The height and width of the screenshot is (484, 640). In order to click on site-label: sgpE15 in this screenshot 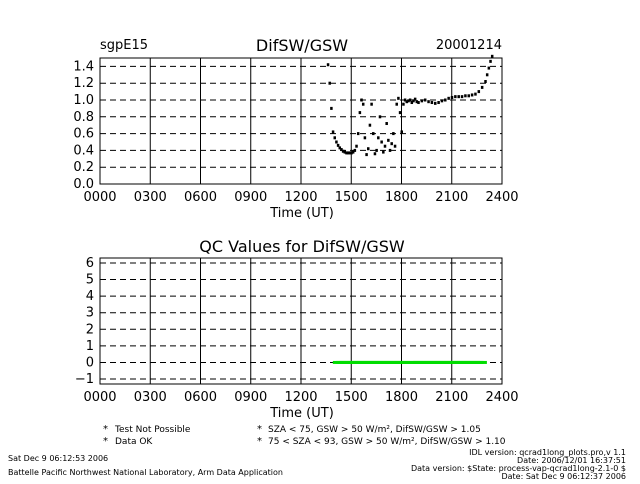, I will do `click(124, 45)`.